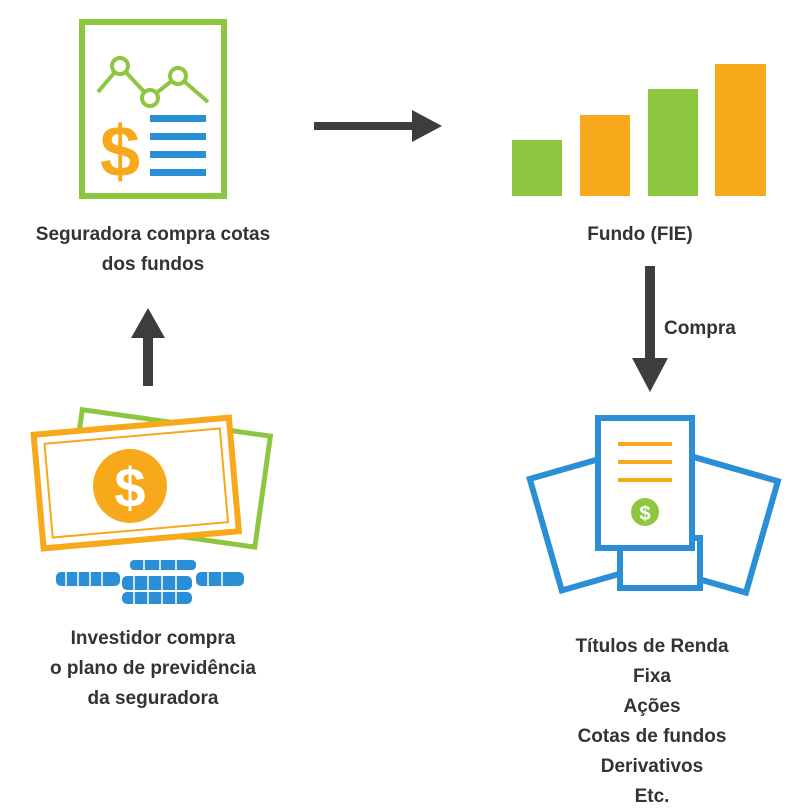  Describe the element at coordinates (652, 706) in the screenshot. I see `securities-caption-line-3: Ações` at that location.